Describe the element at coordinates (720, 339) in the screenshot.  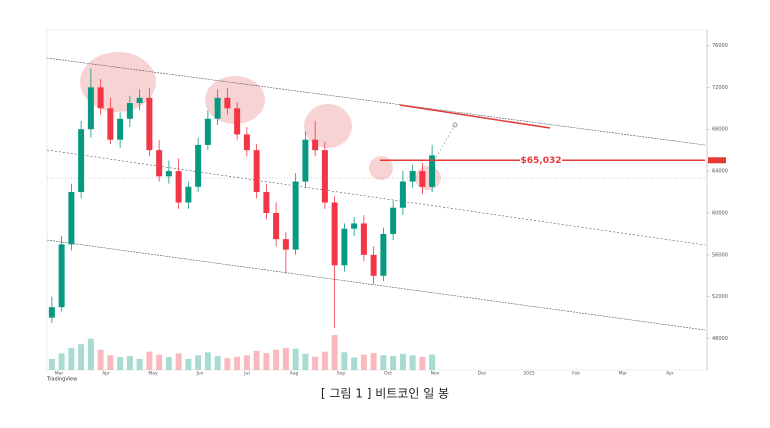
I see `y-tick-label: 48000` at that location.